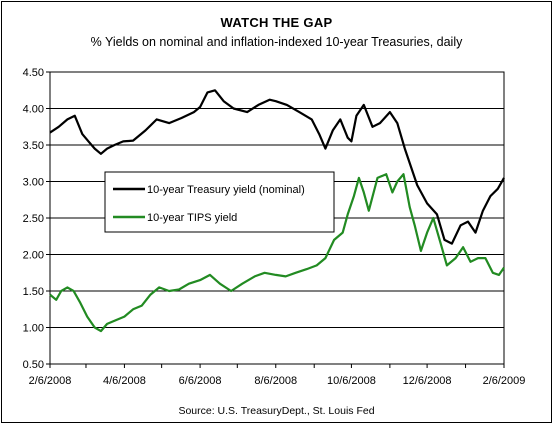 The width and height of the screenshot is (555, 426). What do you see at coordinates (427, 381) in the screenshot?
I see `x-tick-label: 12/6/2008` at bounding box center [427, 381].